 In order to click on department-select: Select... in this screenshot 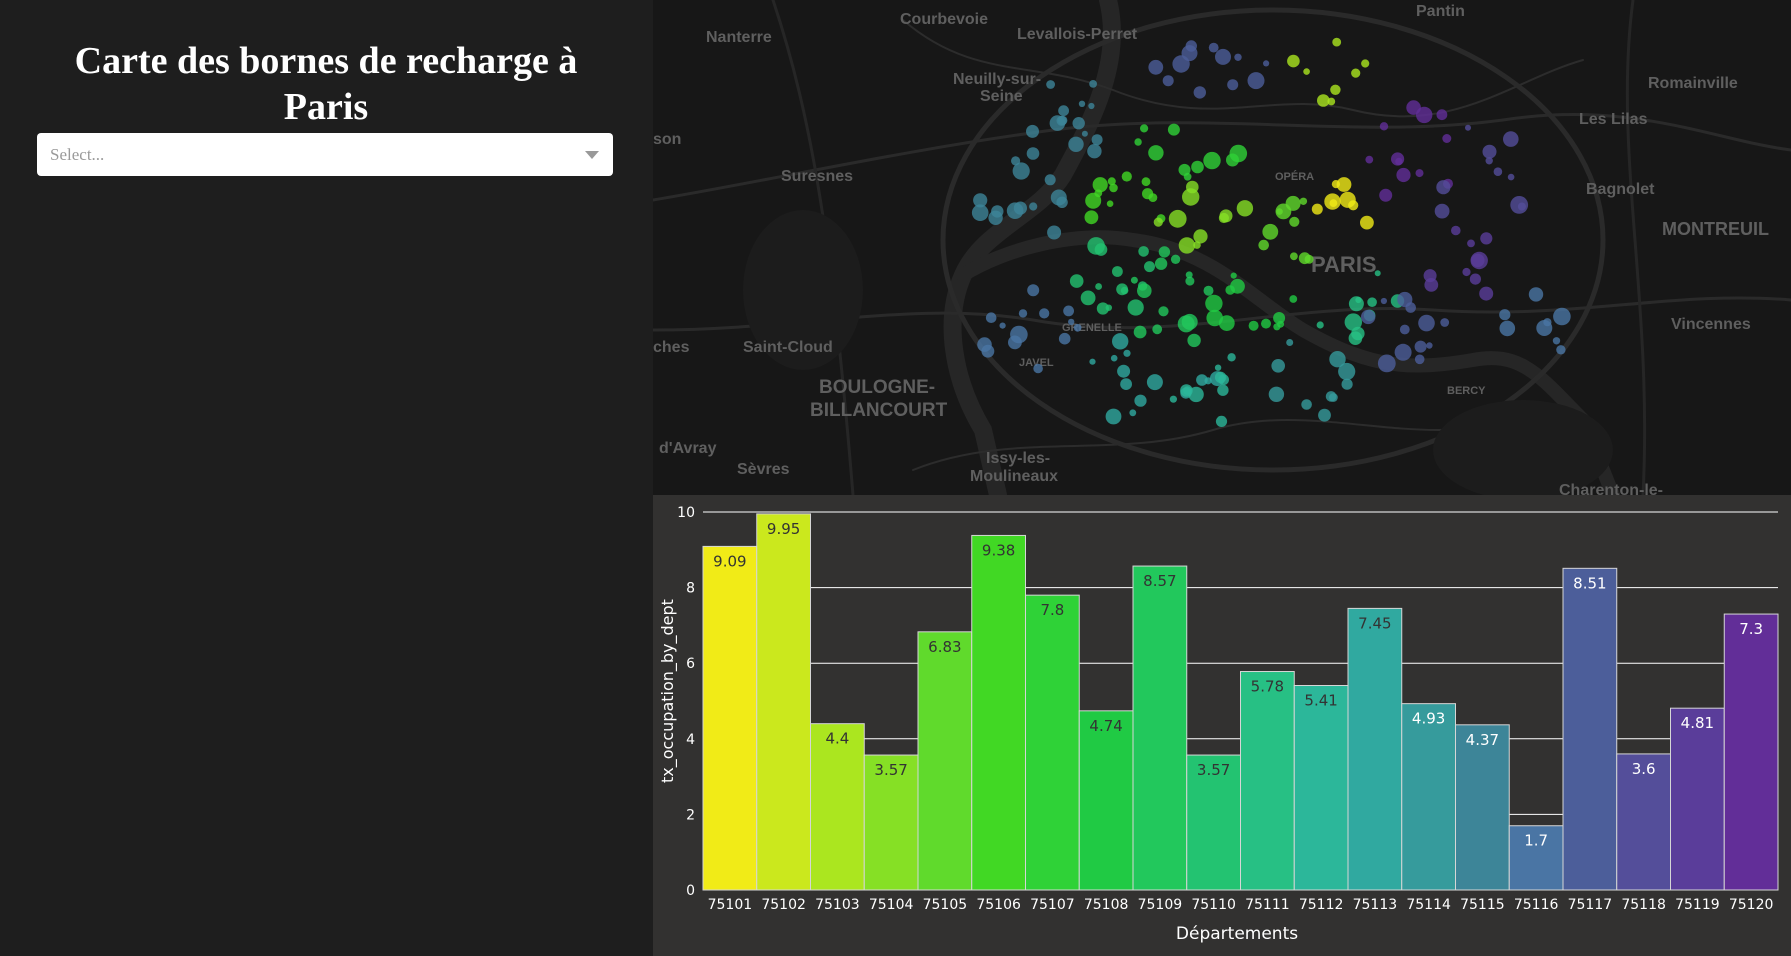, I will do `click(325, 154)`.